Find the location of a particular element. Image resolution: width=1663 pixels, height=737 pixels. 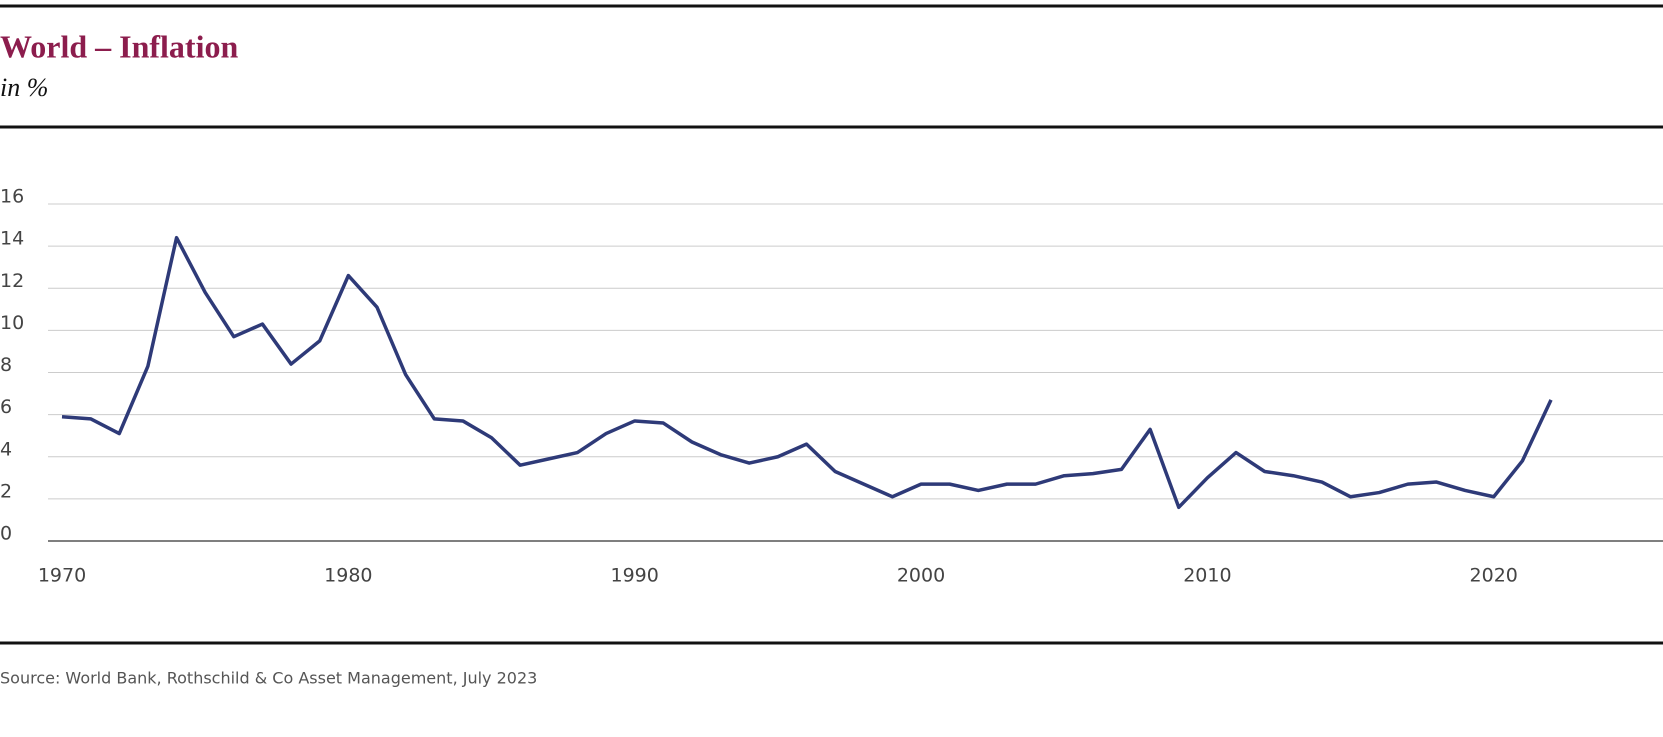

y-tick-label: 16 is located at coordinates (12, 197).